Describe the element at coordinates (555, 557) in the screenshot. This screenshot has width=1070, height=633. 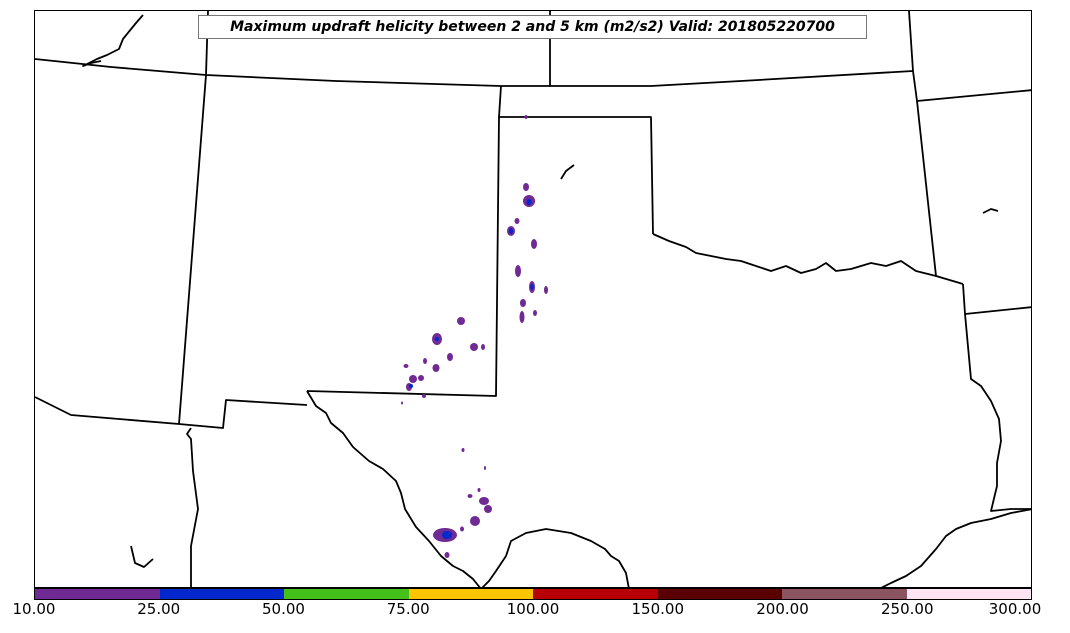
I see `texas-mexico-river` at that location.